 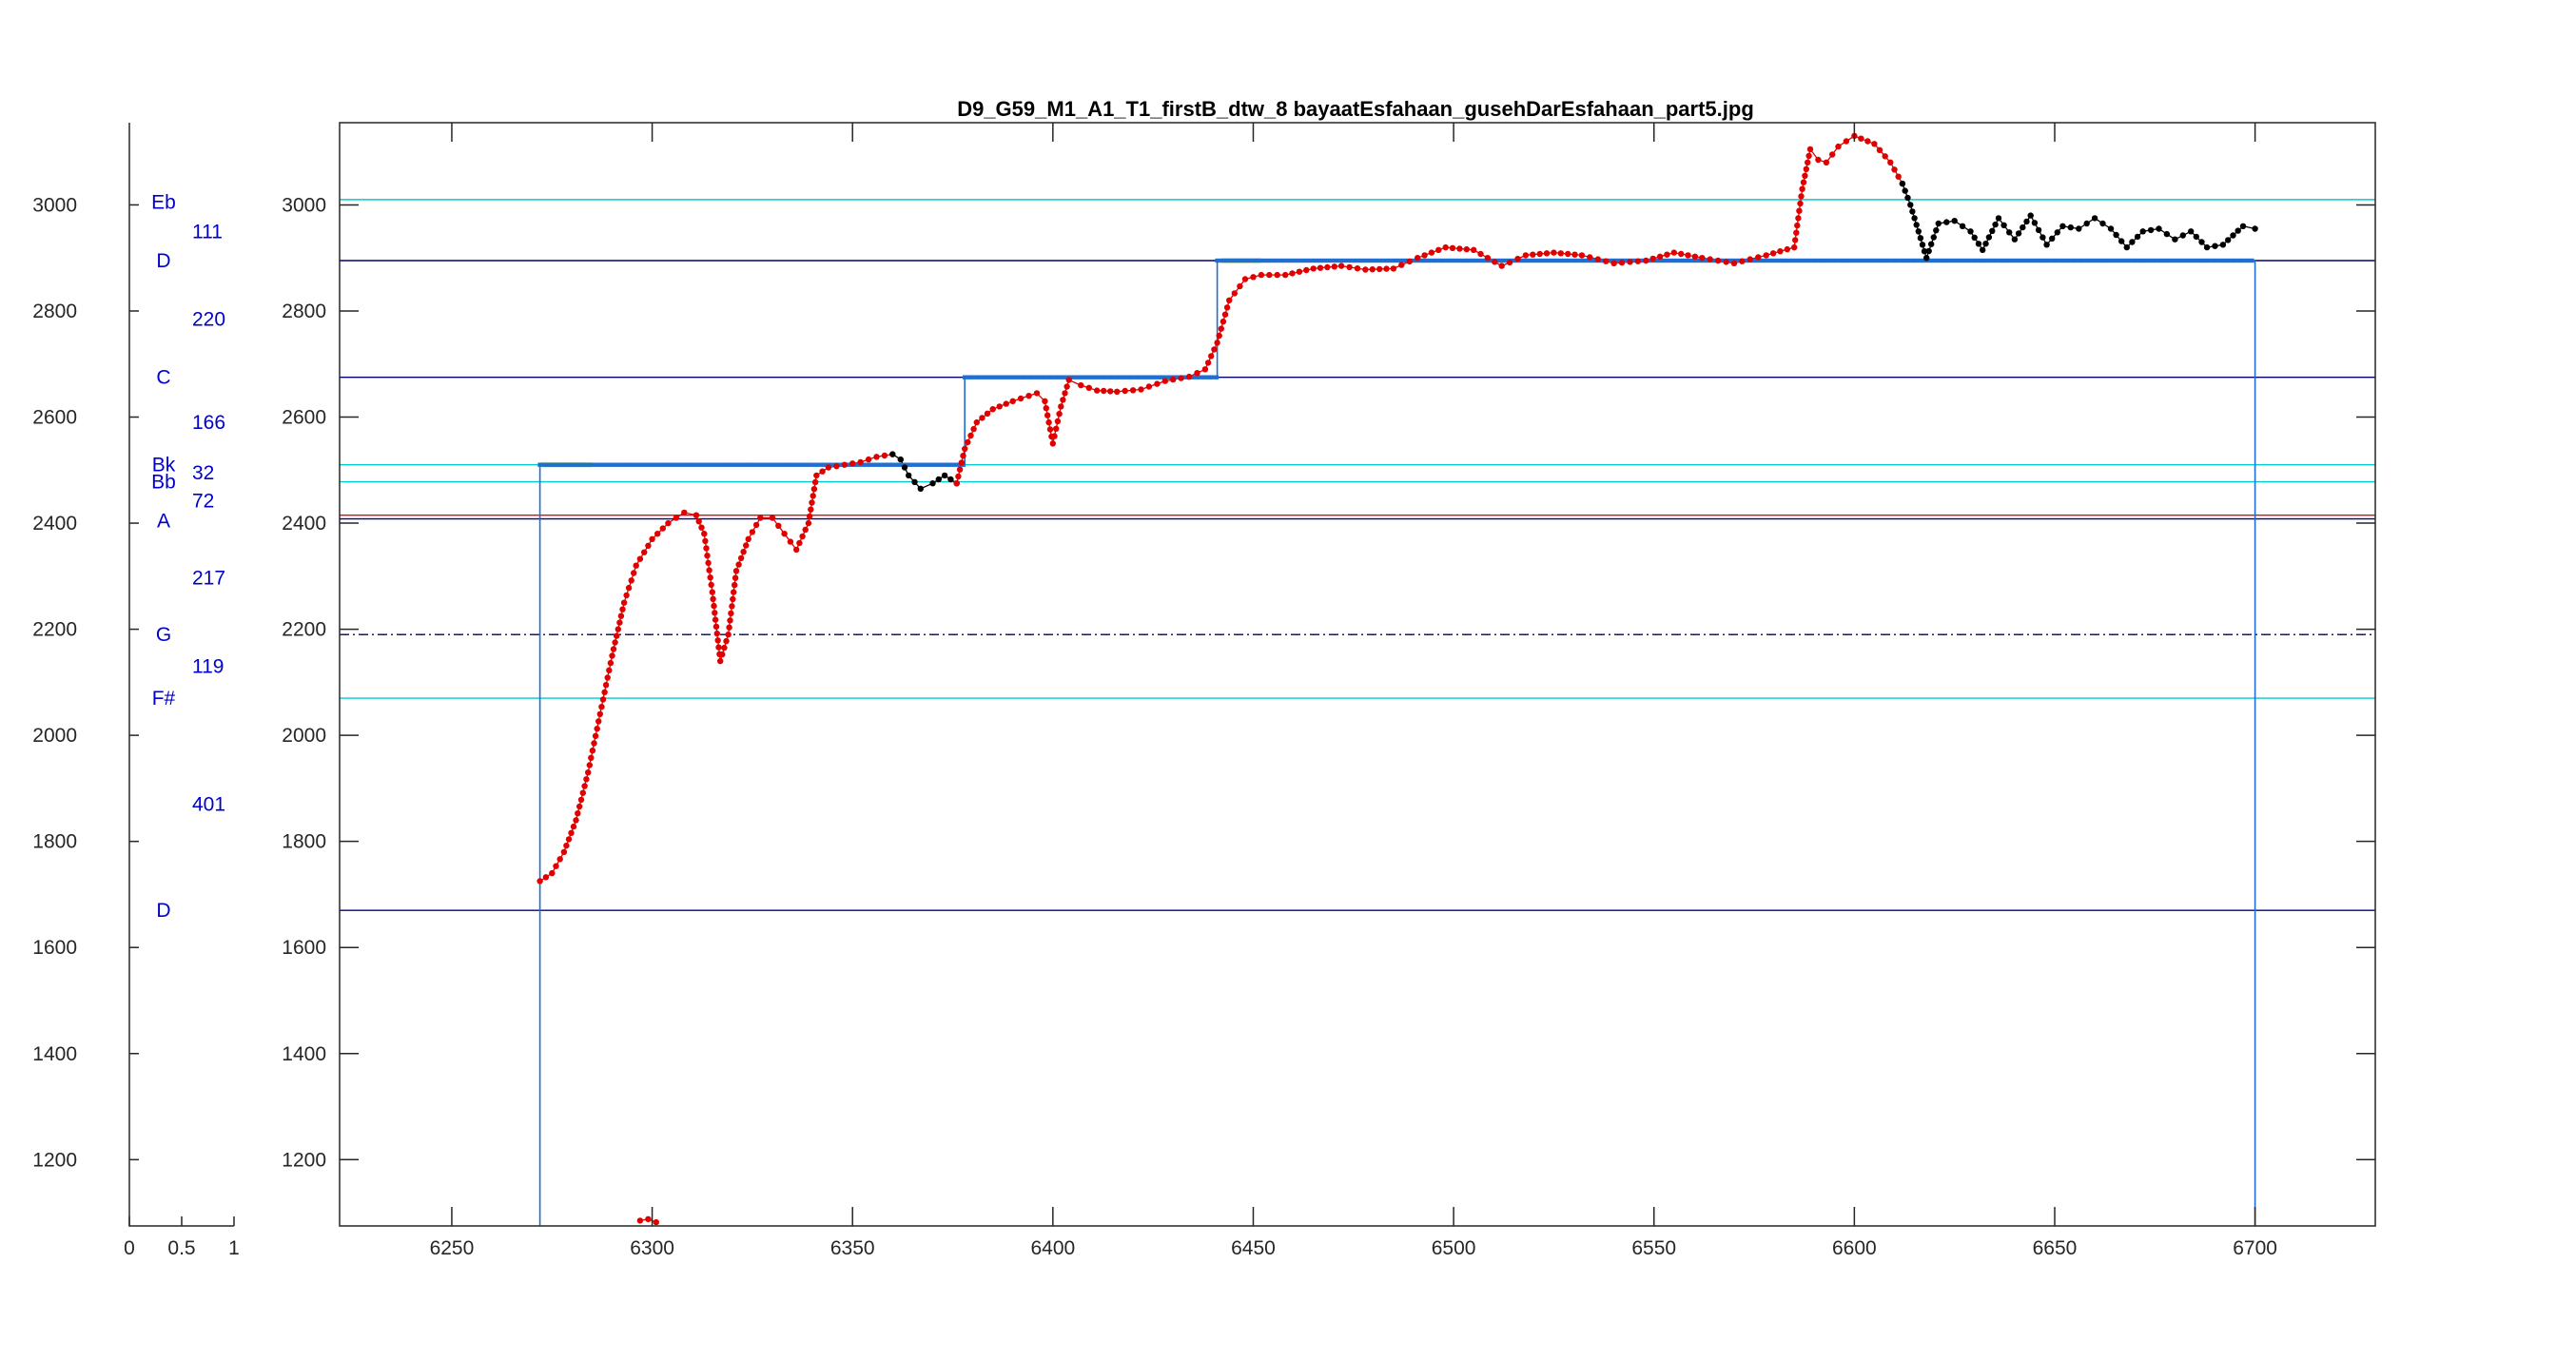 I want to click on x-tick-label: 6550, so click(x=1654, y=1248).